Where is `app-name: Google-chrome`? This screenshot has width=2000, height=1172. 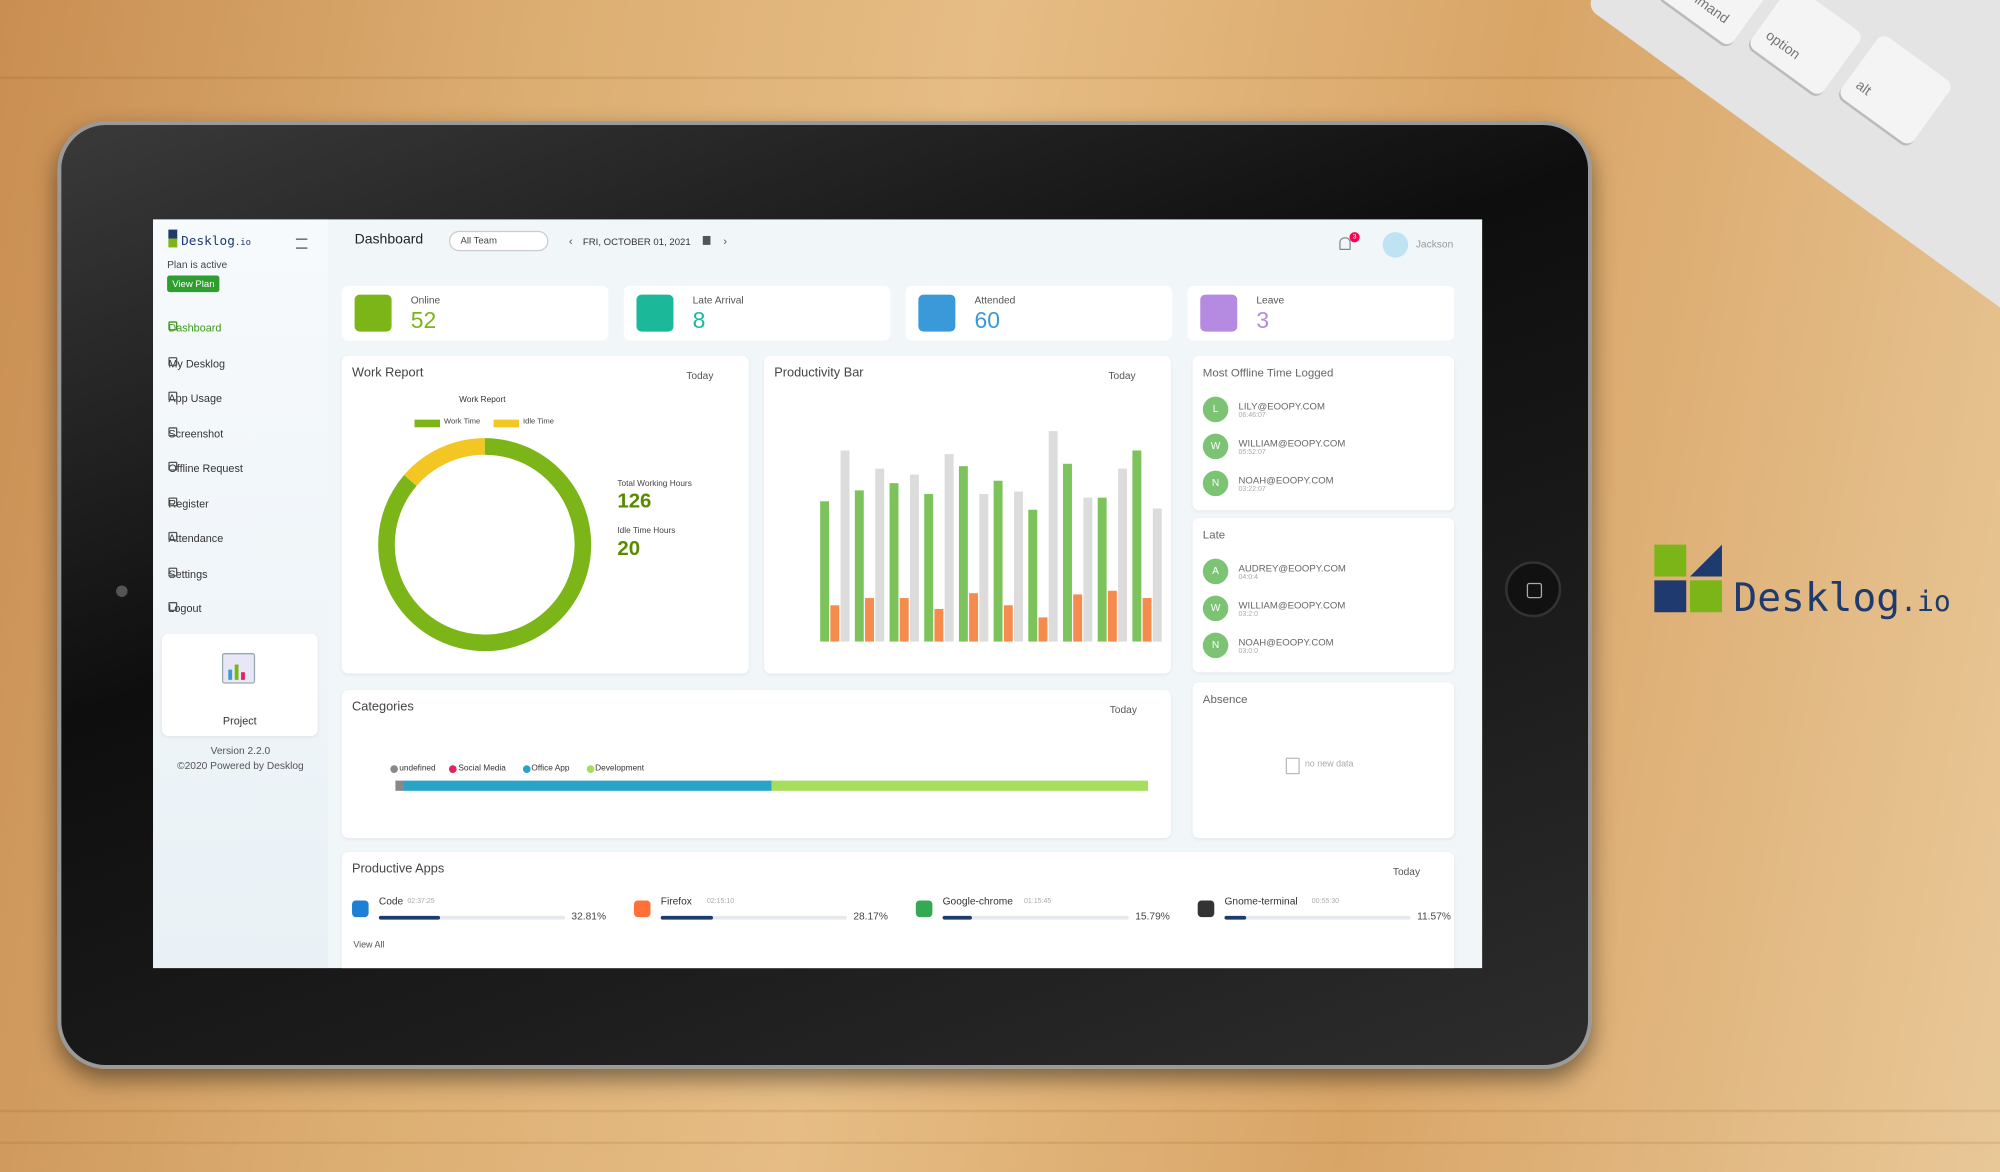 app-name: Google-chrome is located at coordinates (977, 901).